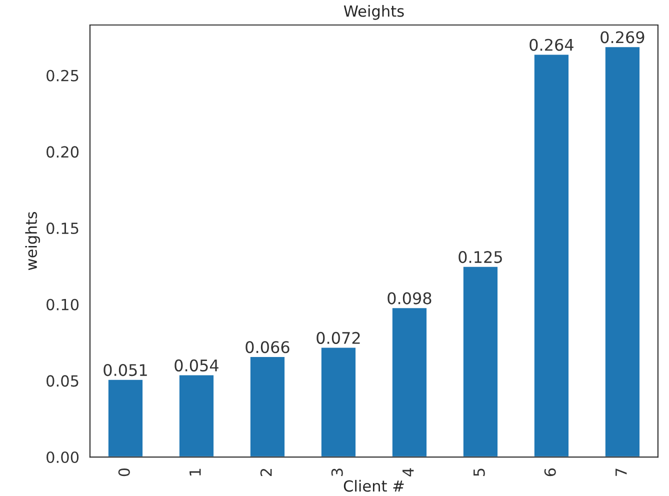 The image size is (669, 496). What do you see at coordinates (62, 76) in the screenshot?
I see `y-tick-label: 0.25` at bounding box center [62, 76].